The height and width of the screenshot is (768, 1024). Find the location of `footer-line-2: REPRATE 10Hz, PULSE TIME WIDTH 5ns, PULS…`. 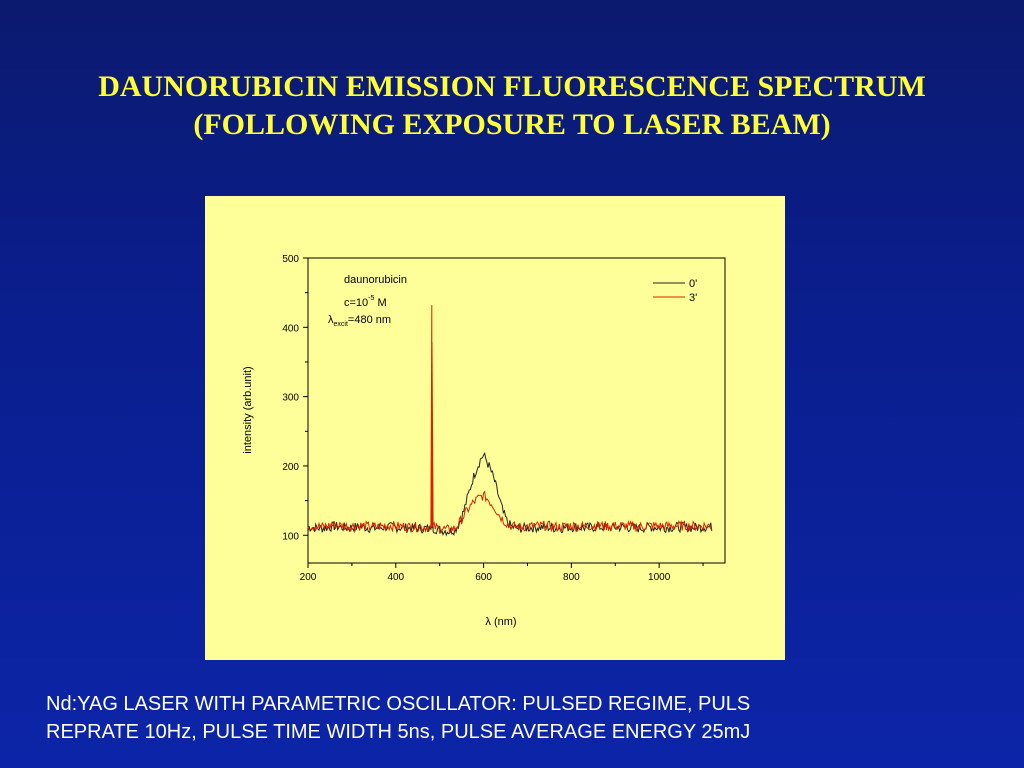

footer-line-2: REPRATE 10Hz, PULSE TIME WIDTH 5ns, PULS… is located at coordinates (398, 732).